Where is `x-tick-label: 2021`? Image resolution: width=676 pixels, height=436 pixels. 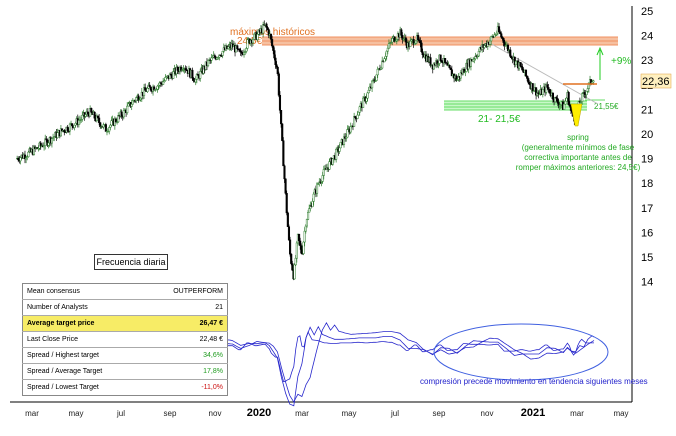
x-tick-label: 2021 is located at coordinates (533, 413).